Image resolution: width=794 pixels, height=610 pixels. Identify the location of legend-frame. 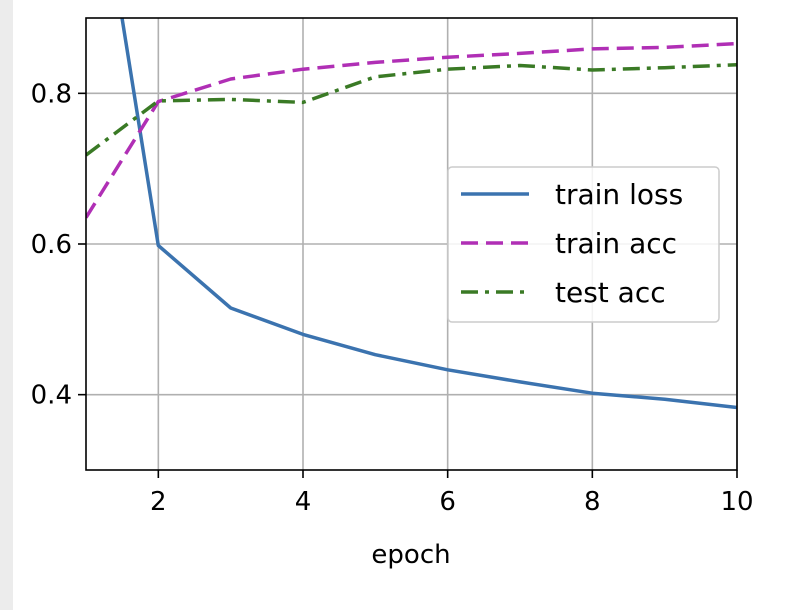
(583, 244).